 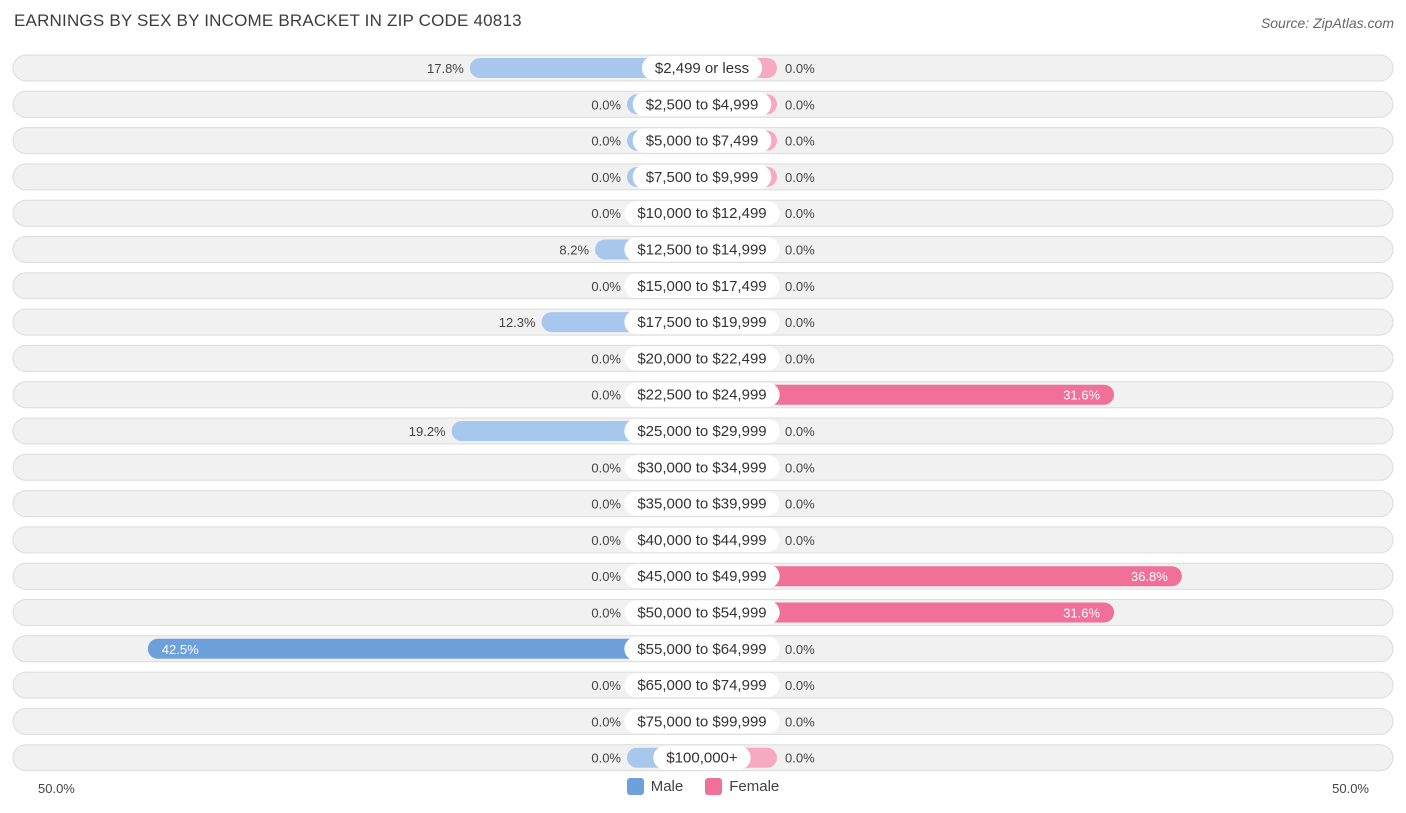 I want to click on category-label: $15,000 to $17,499, so click(x=701, y=286).